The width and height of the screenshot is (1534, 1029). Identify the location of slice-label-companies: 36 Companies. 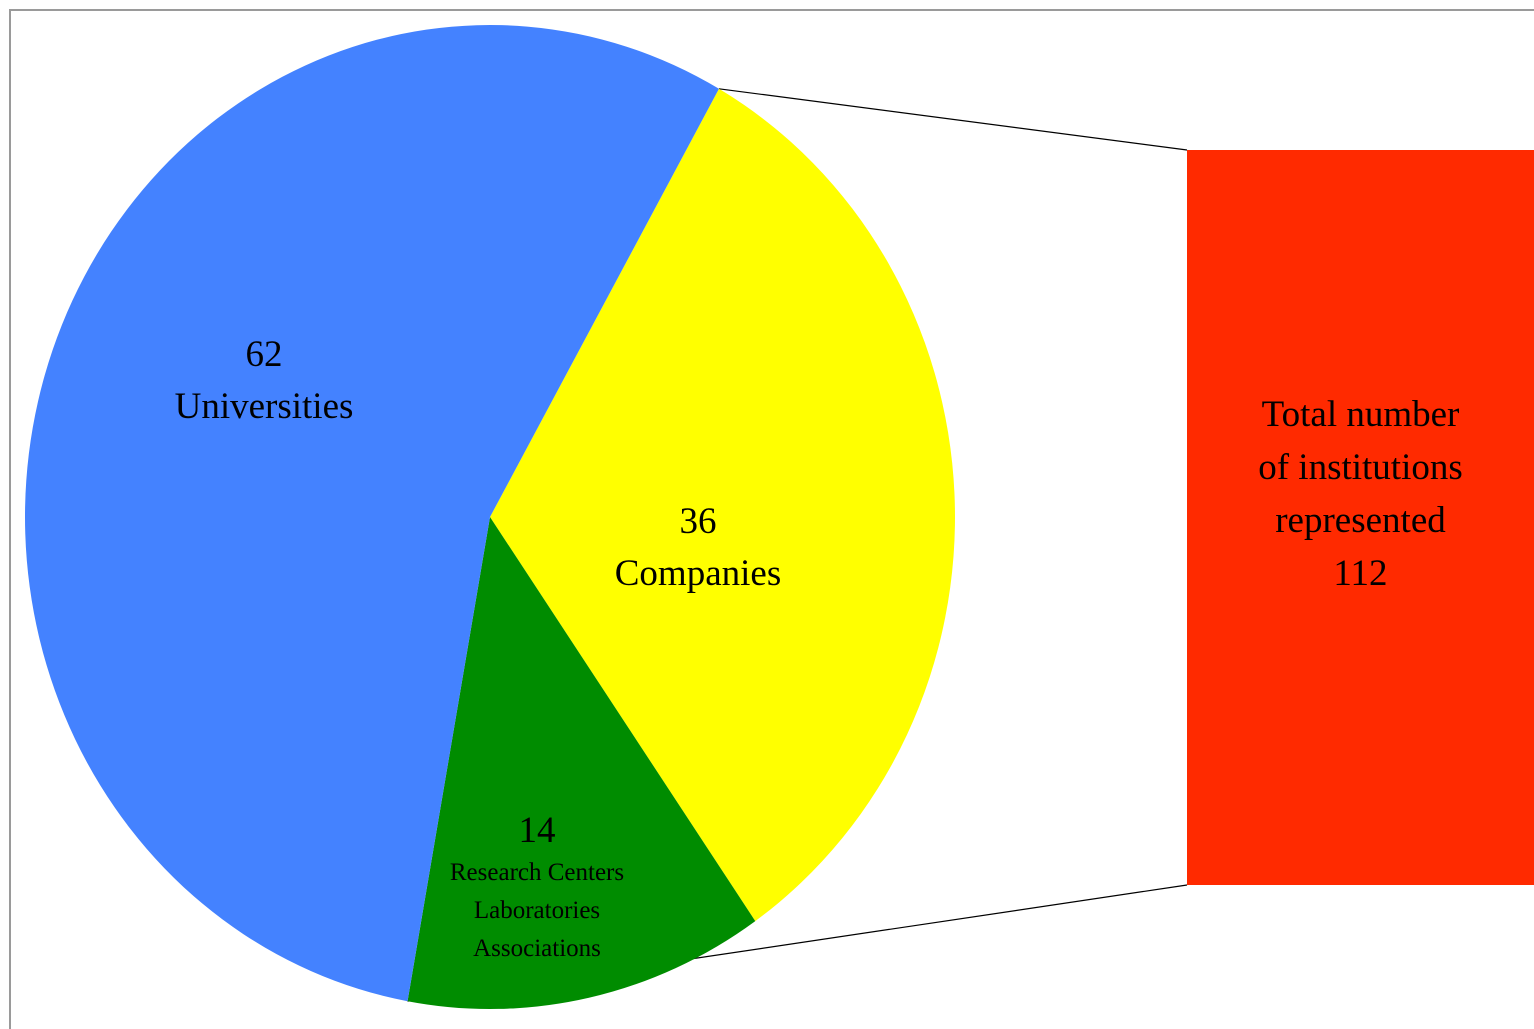
(698, 547).